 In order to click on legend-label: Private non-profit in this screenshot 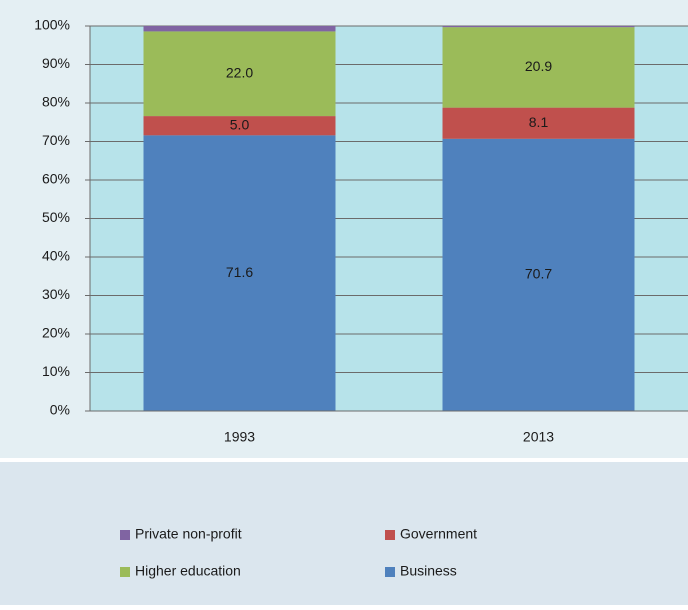, I will do `click(188, 534)`.